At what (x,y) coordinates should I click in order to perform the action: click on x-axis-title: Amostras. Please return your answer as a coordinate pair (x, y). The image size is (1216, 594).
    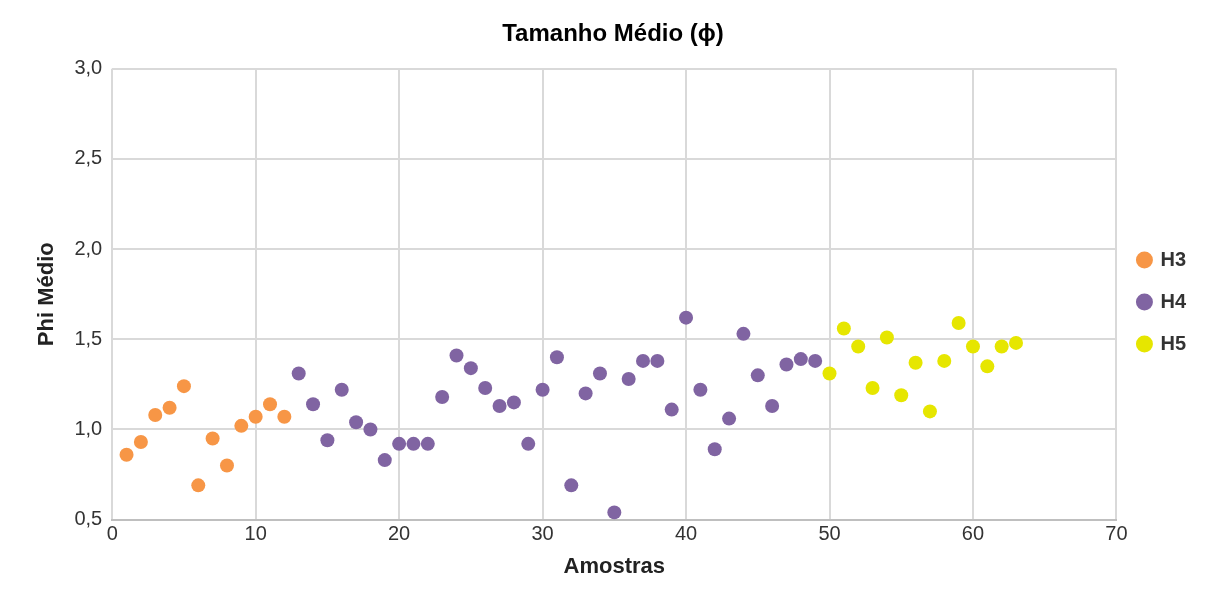
    Looking at the image, I should click on (614, 565).